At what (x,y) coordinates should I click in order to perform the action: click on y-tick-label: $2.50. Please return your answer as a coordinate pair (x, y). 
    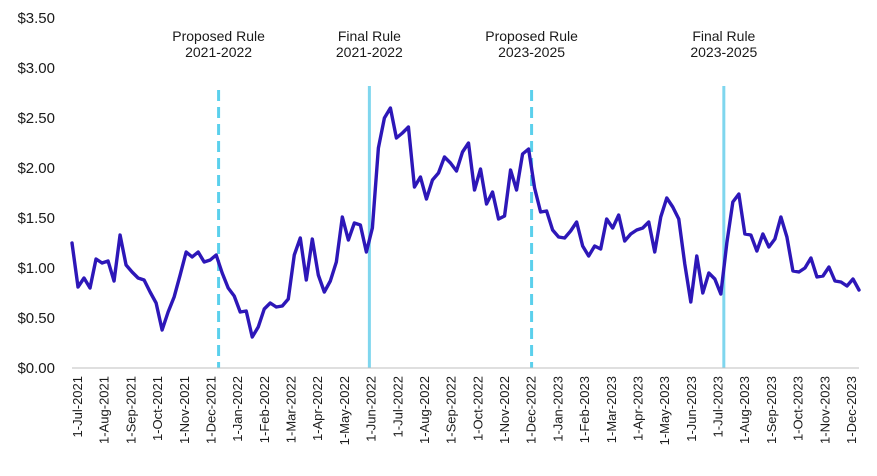
    Looking at the image, I should click on (36, 118).